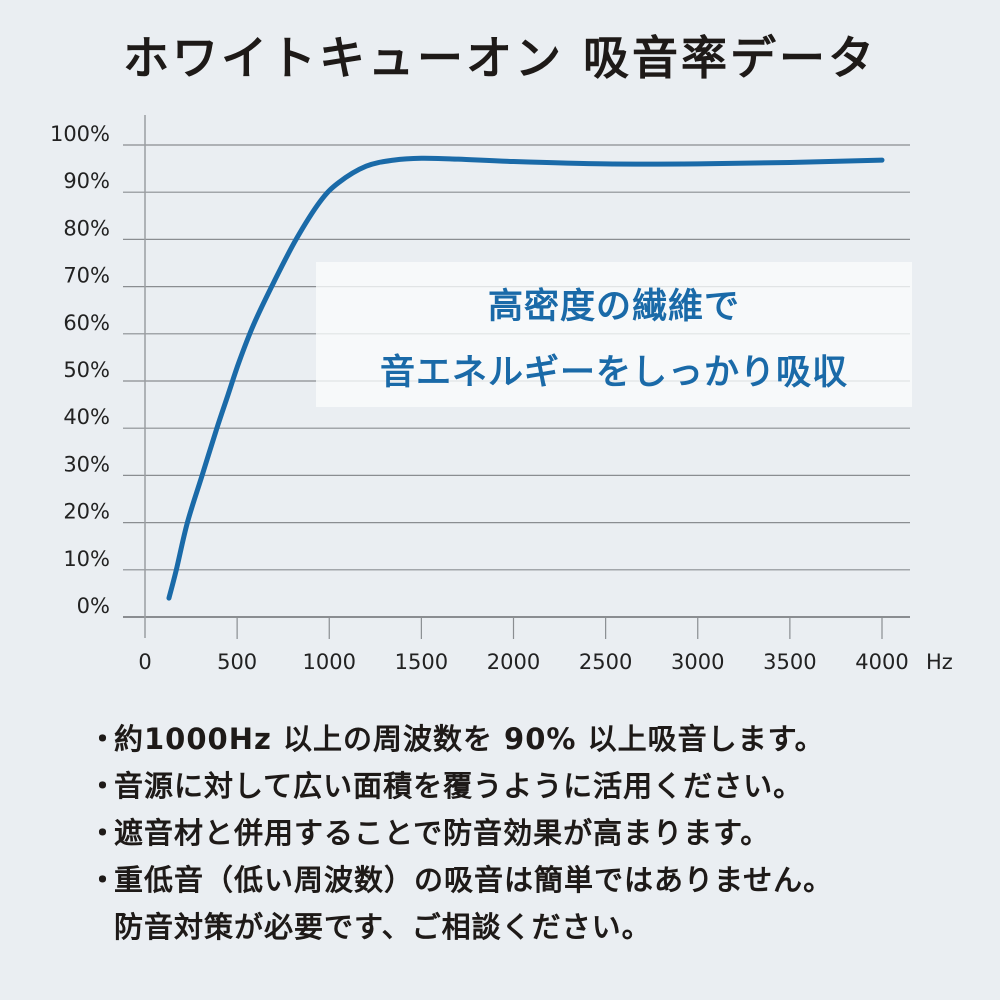 The image size is (1000, 1000). I want to click on callout-box: 高密度の繊維で 音エネルギーをしっかり吸収, so click(614, 334).